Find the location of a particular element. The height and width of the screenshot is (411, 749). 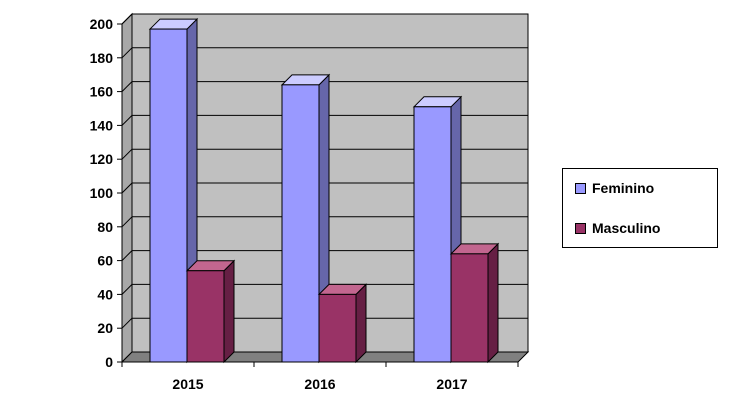

legend-item-masculino: Masculino is located at coordinates (617, 228).